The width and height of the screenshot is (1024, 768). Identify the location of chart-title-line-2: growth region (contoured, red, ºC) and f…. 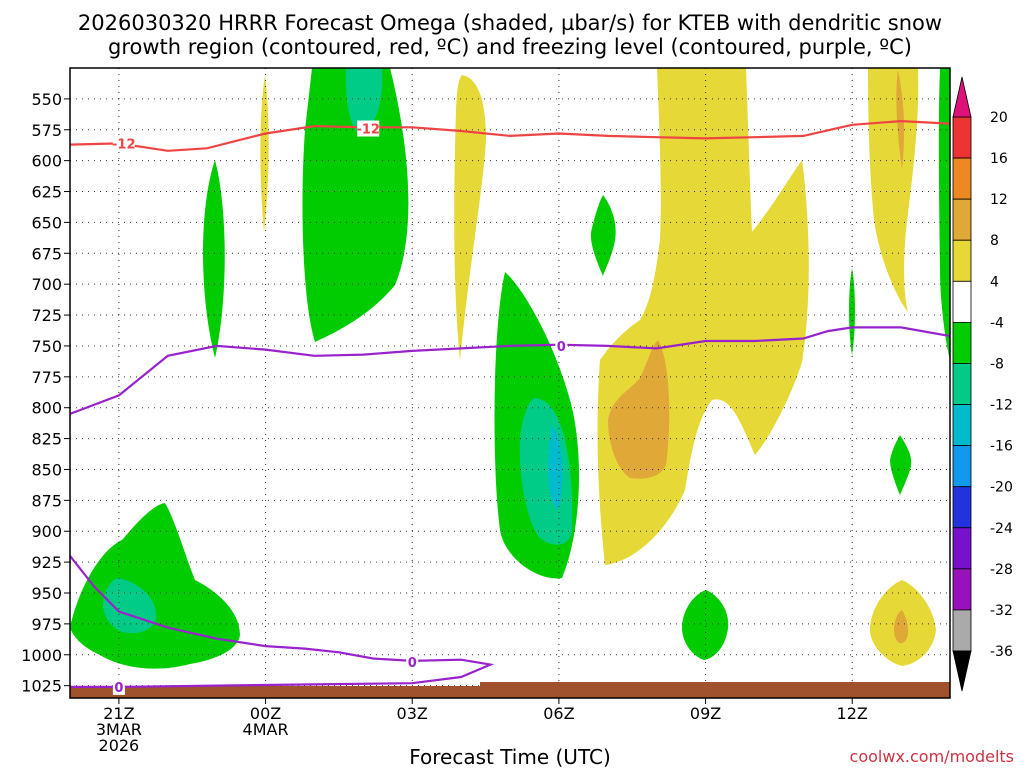
(510, 47).